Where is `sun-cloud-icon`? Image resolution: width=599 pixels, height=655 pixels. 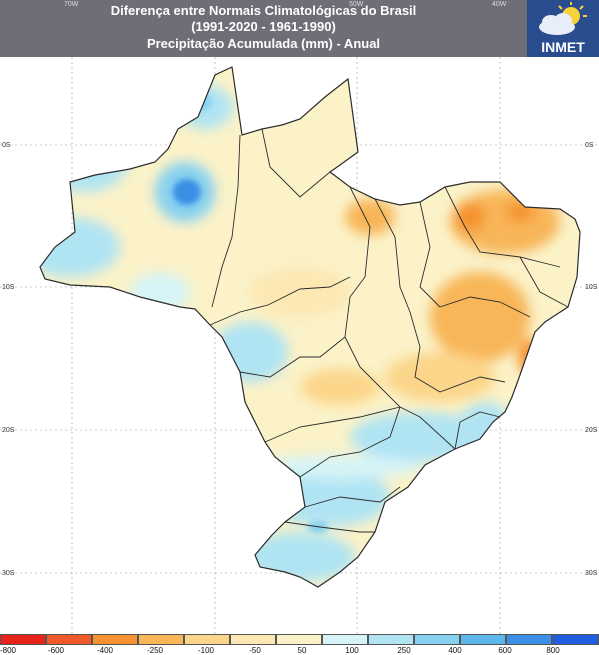 sun-cloud-icon is located at coordinates (563, 20).